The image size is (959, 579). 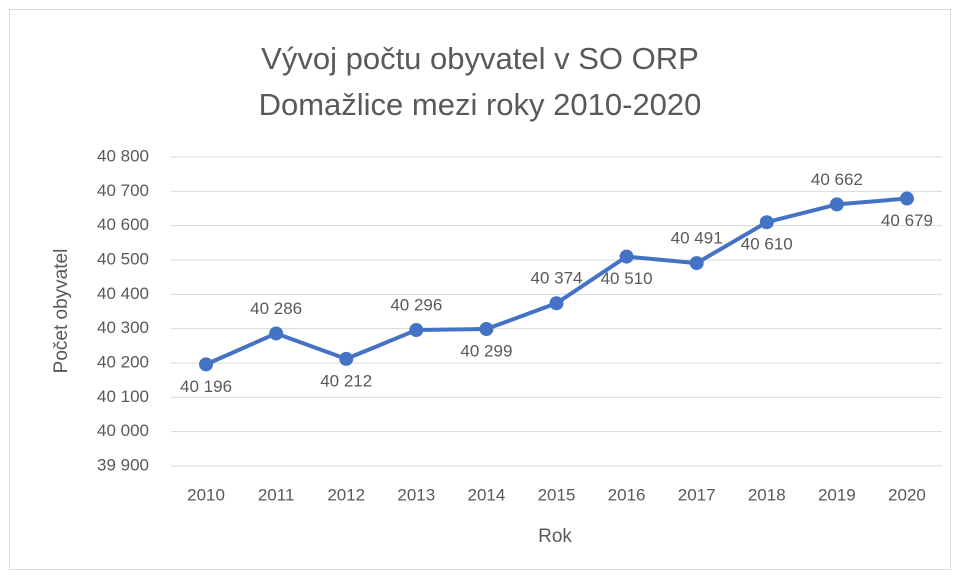 I want to click on y-tick-label: 40 500, so click(x=123, y=258).